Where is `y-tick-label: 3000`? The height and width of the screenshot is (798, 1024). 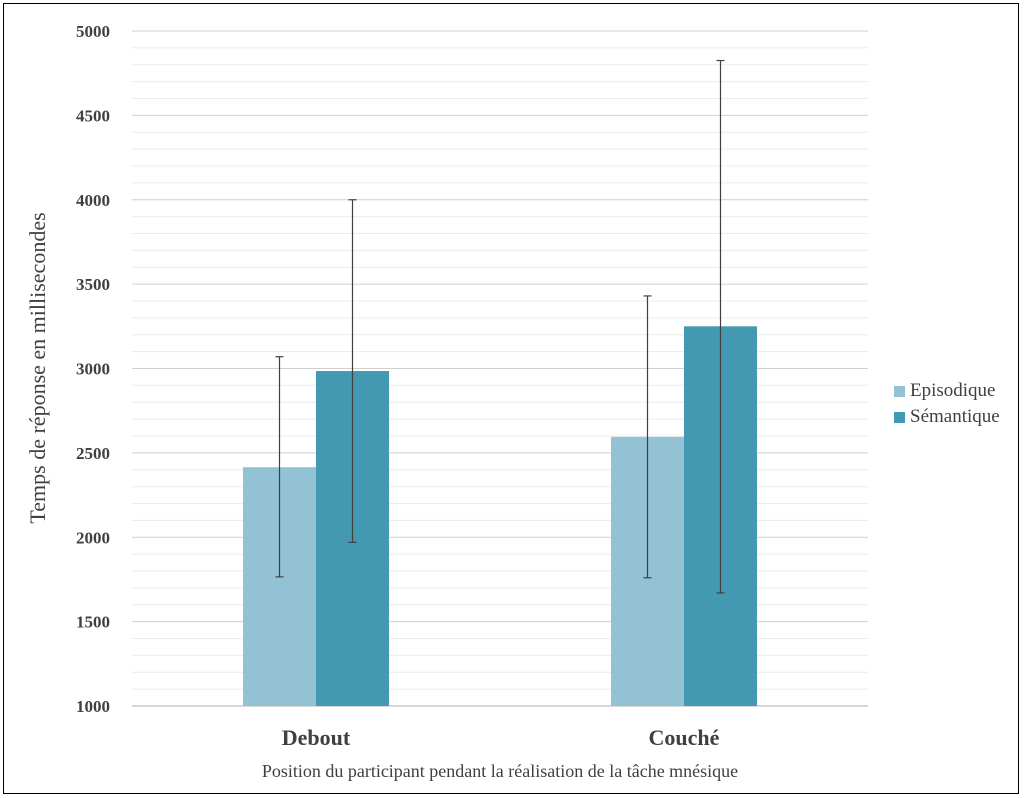
y-tick-label: 3000 is located at coordinates (93, 369).